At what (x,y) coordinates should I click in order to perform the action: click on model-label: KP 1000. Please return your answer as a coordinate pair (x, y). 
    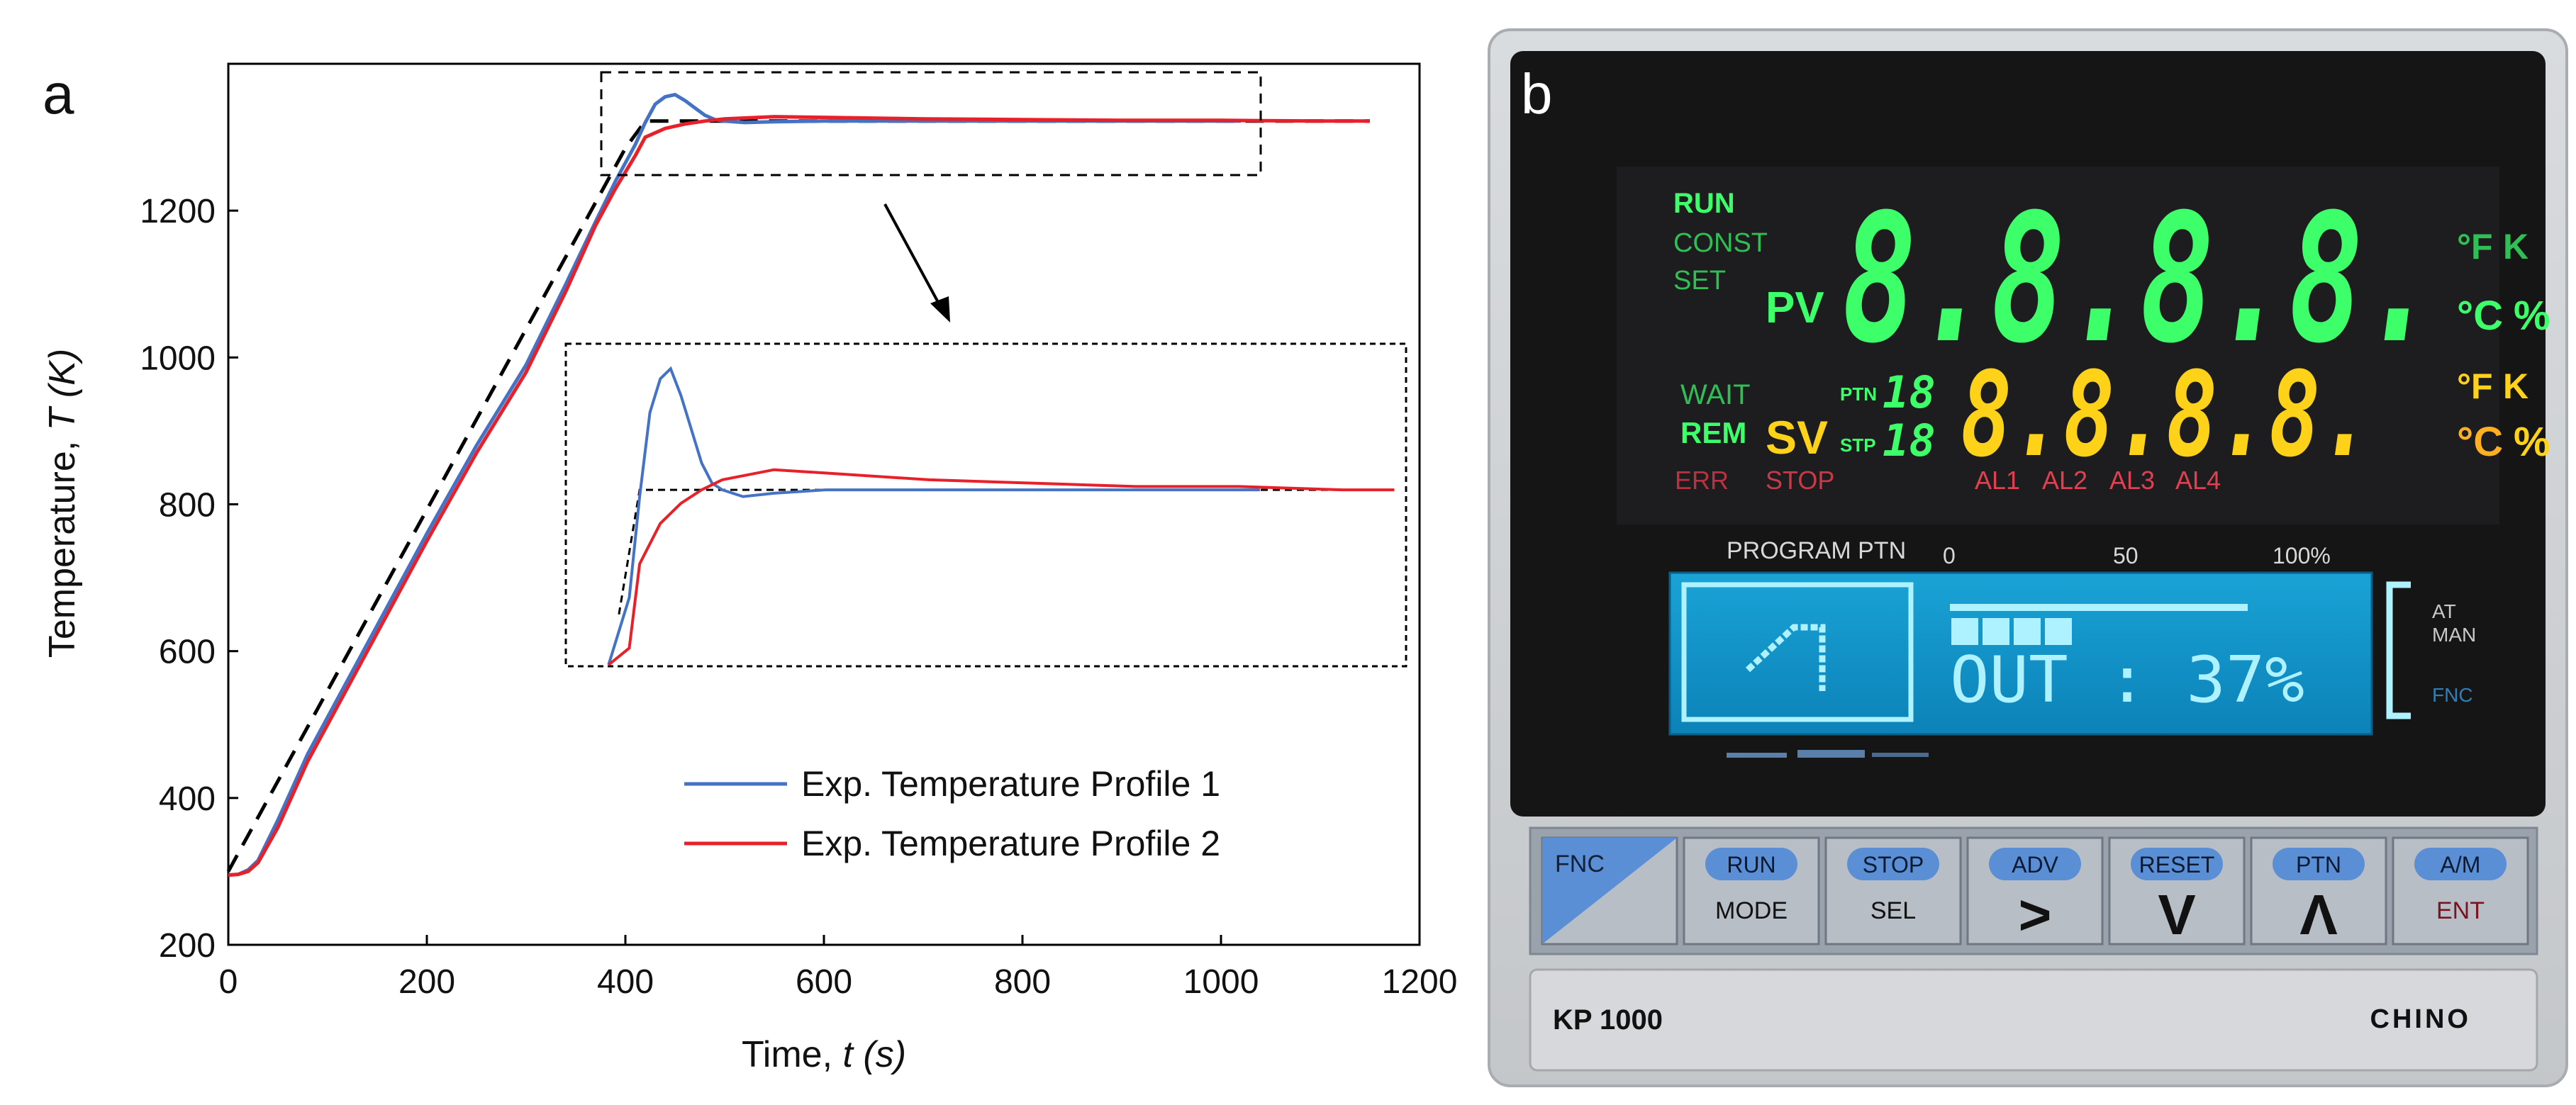
    Looking at the image, I should click on (1608, 1020).